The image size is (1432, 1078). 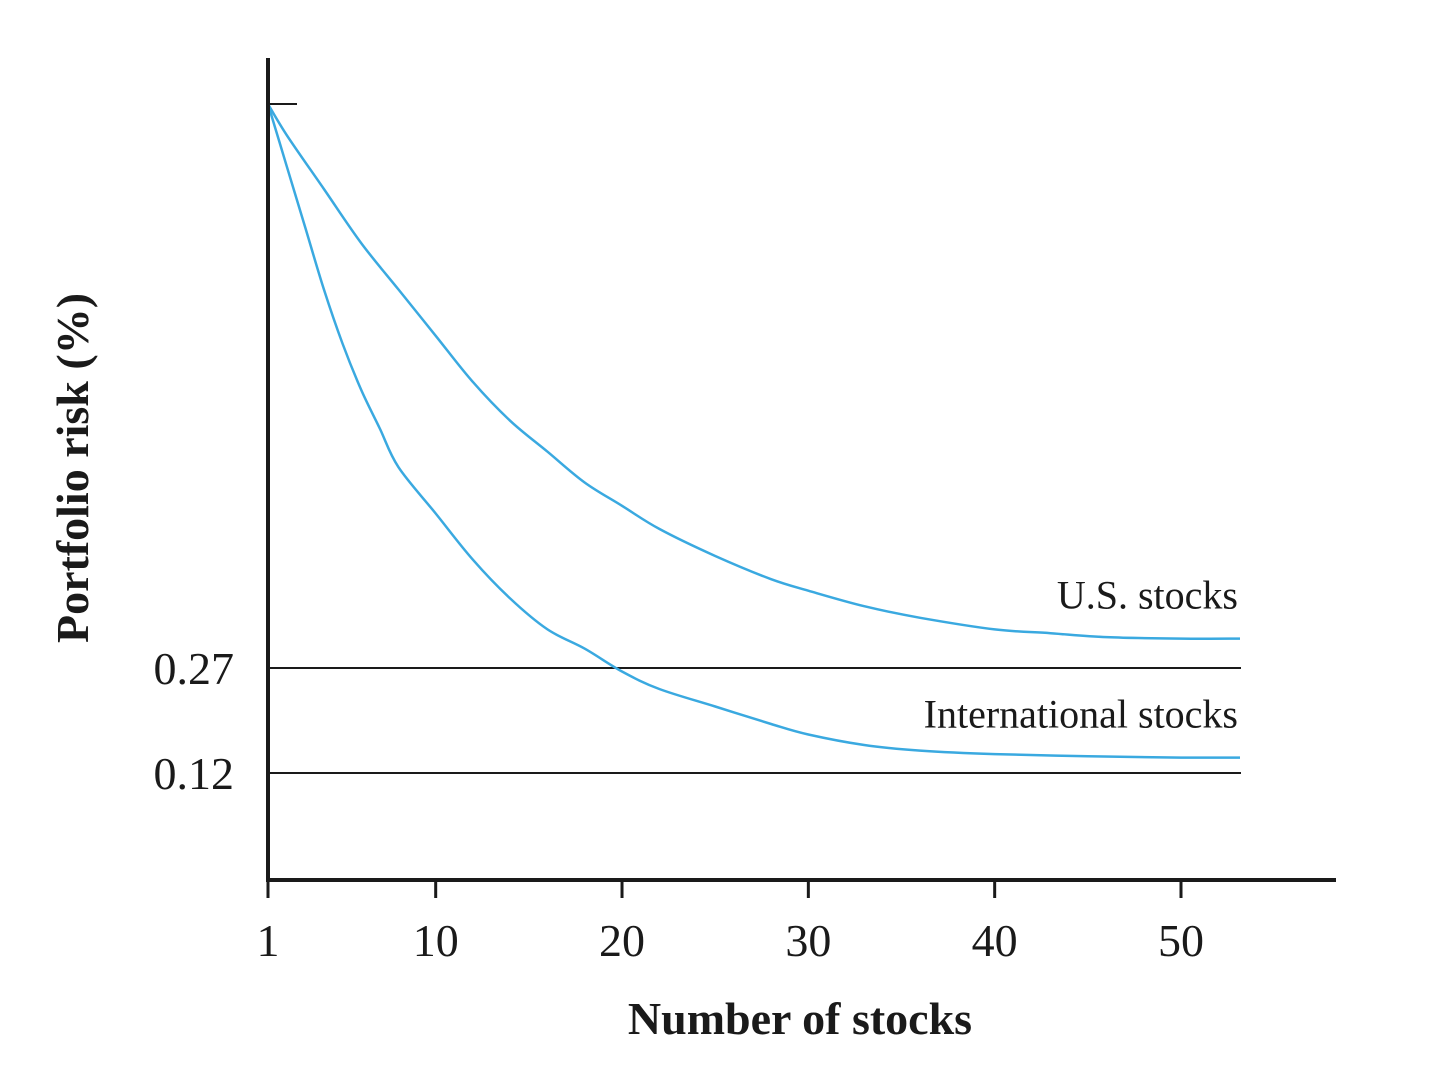 I want to click on x-tick-label: 20, so click(x=622, y=940).